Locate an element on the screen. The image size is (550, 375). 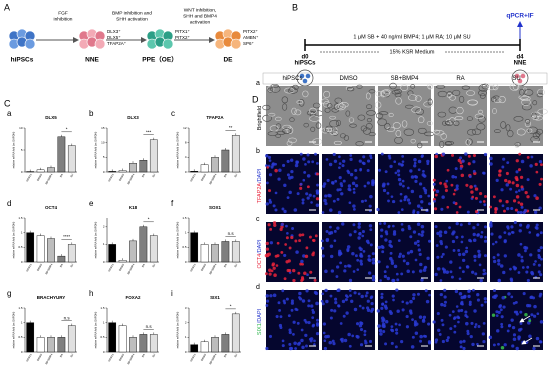
chart-title: BRACHYURY is located at coordinates (51, 297).